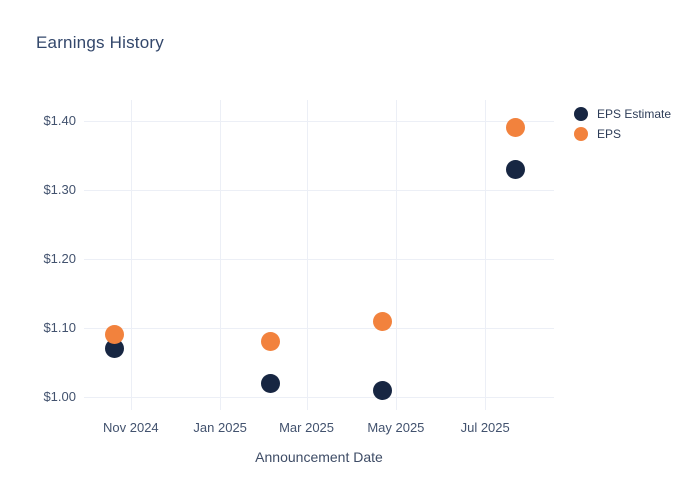  Describe the element at coordinates (485, 427) in the screenshot. I see `x-tick-label: Jul 2025` at that location.